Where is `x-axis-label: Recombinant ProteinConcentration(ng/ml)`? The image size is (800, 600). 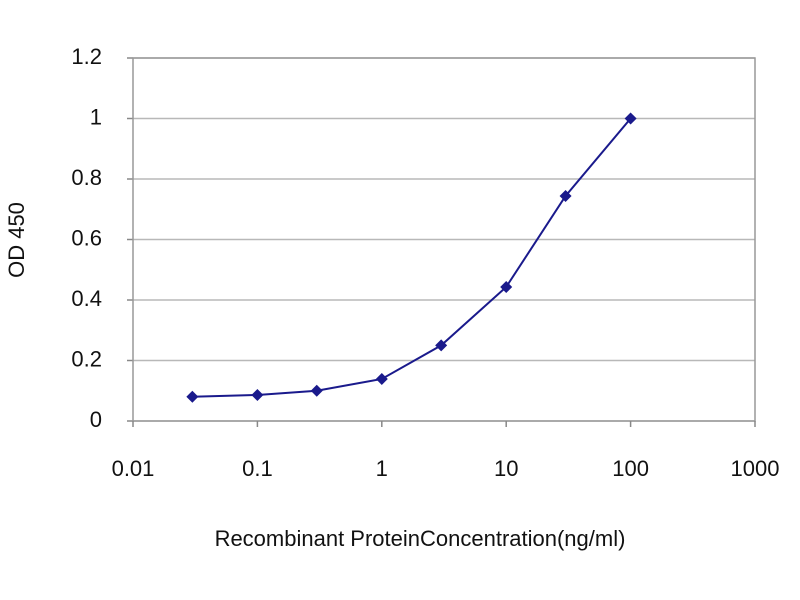
x-axis-label: Recombinant ProteinConcentration(ng/ml) is located at coordinates (420, 538).